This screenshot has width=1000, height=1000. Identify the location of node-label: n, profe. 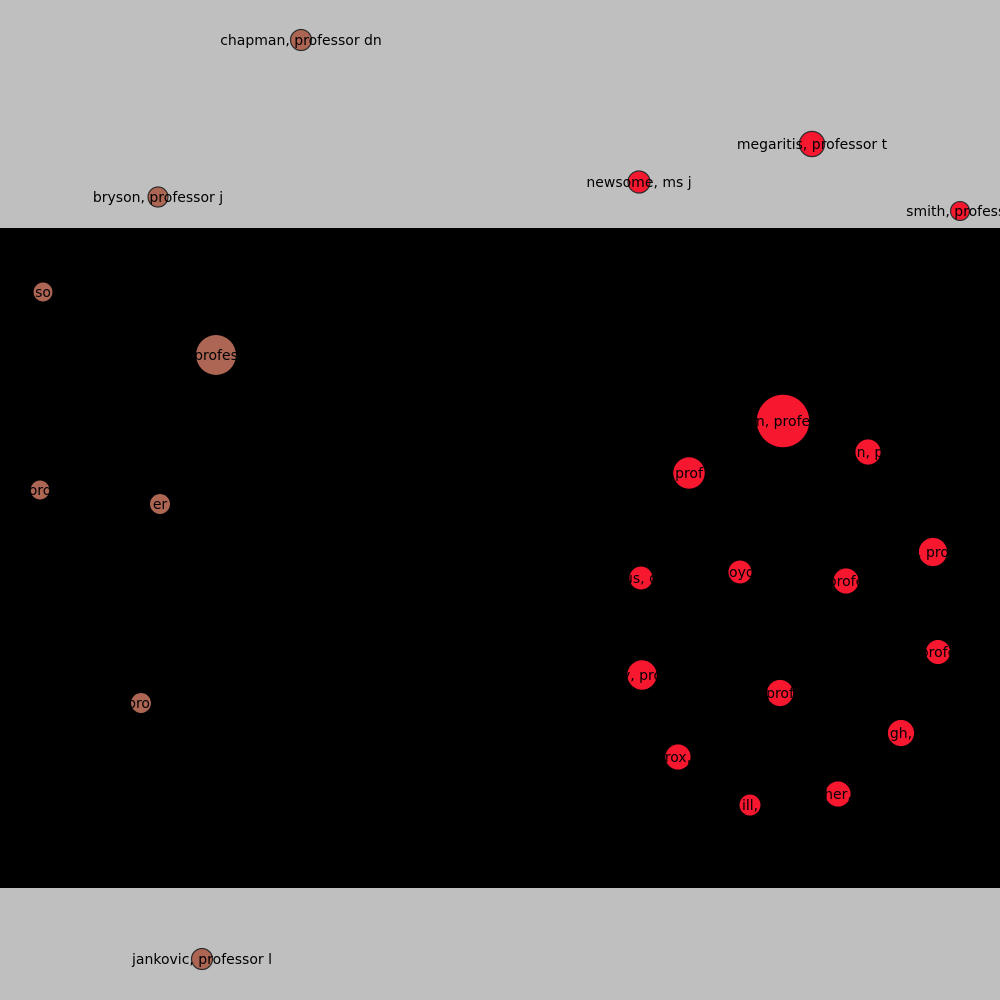
(783, 422).